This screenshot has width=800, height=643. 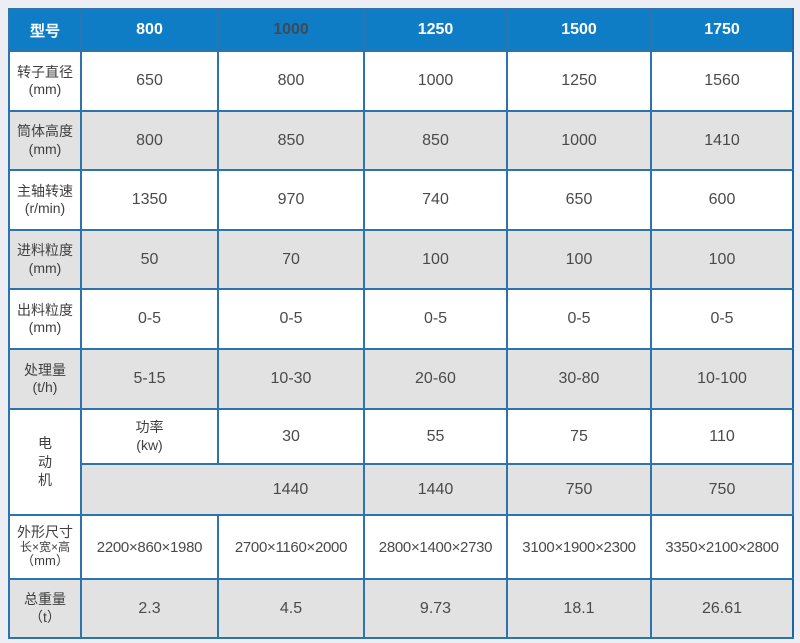 I want to click on model-header-cell: 1500, so click(x=579, y=30).